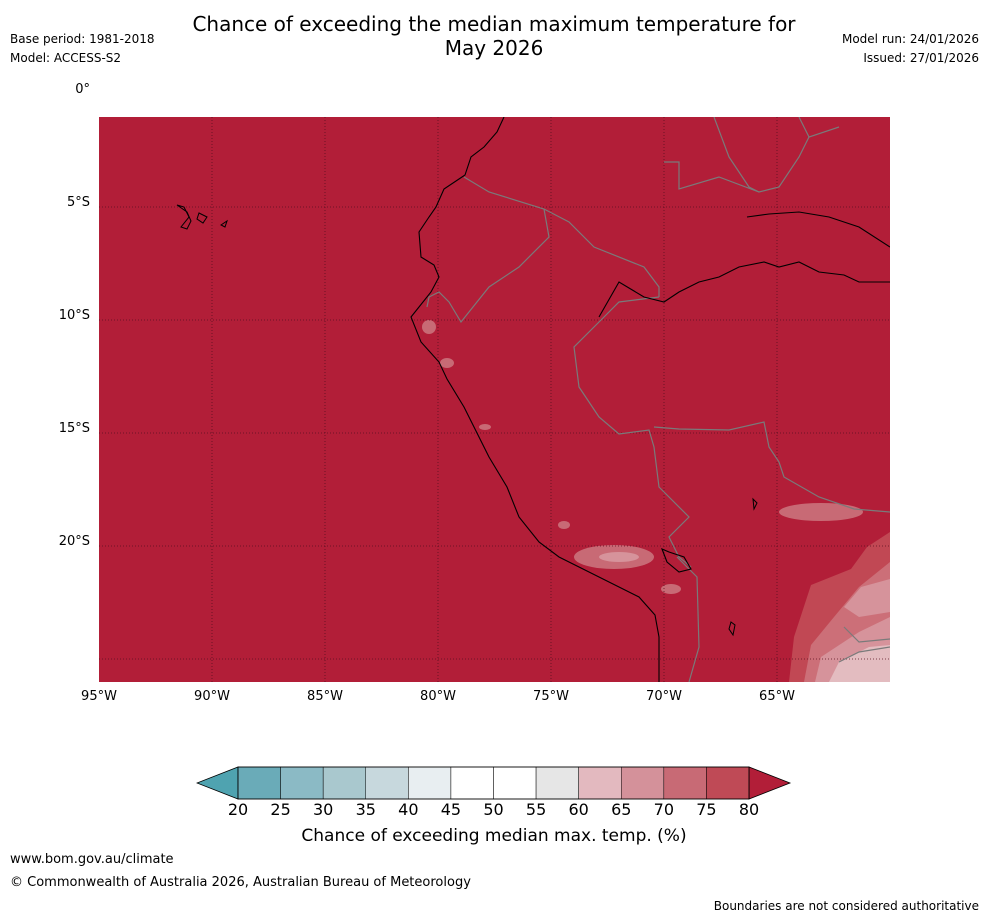 The image size is (988, 919). What do you see at coordinates (578, 809) in the screenshot?
I see `colorbar-tick-60: 60` at bounding box center [578, 809].